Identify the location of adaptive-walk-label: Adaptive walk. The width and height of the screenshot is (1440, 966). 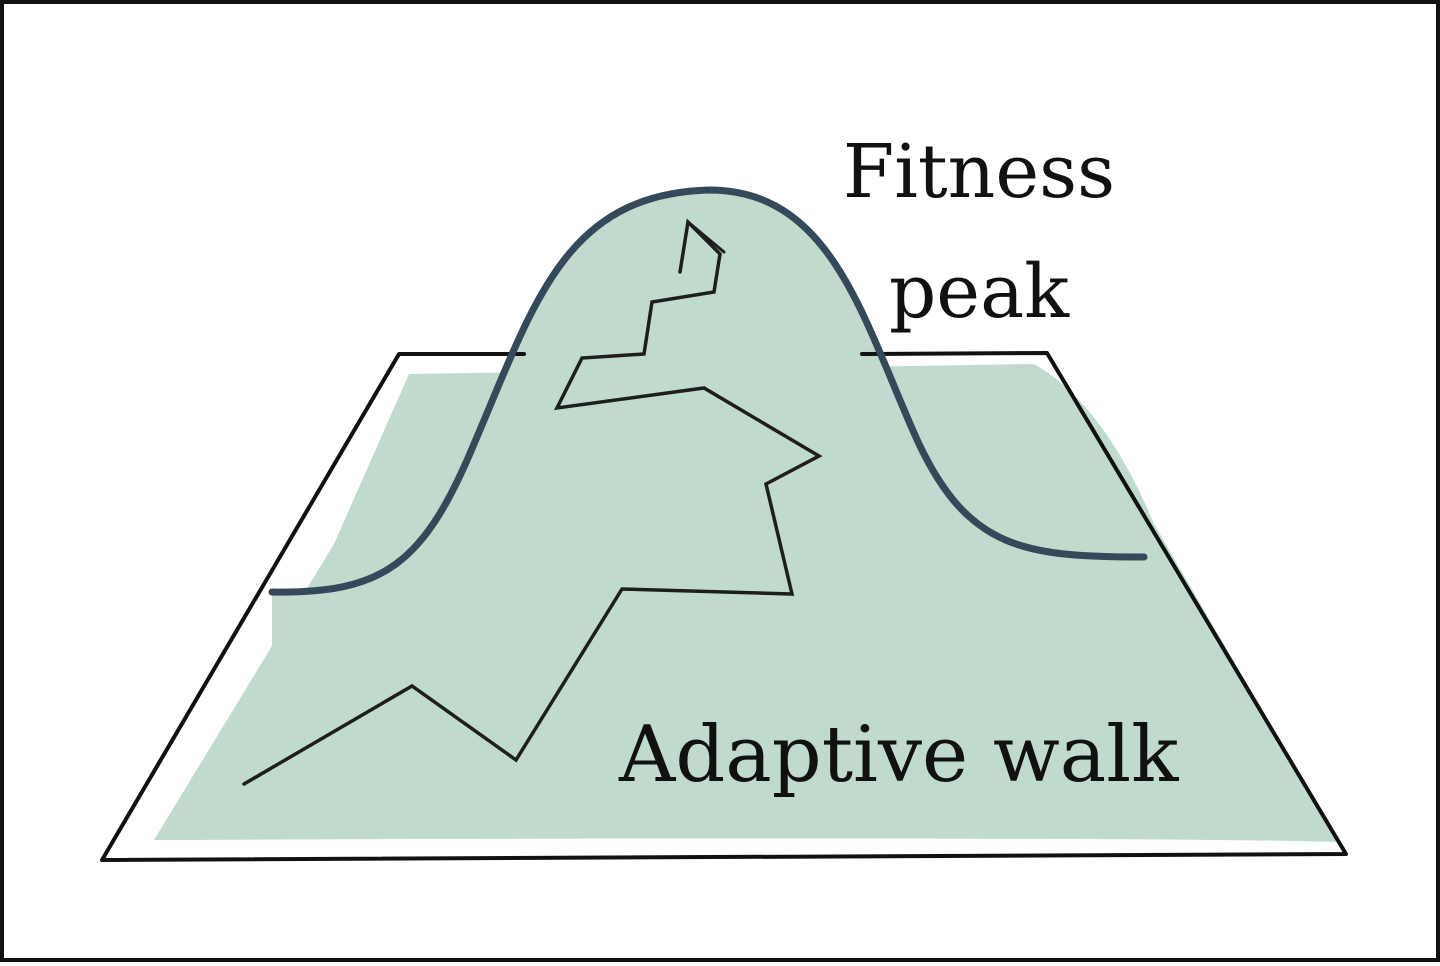
(899, 755).